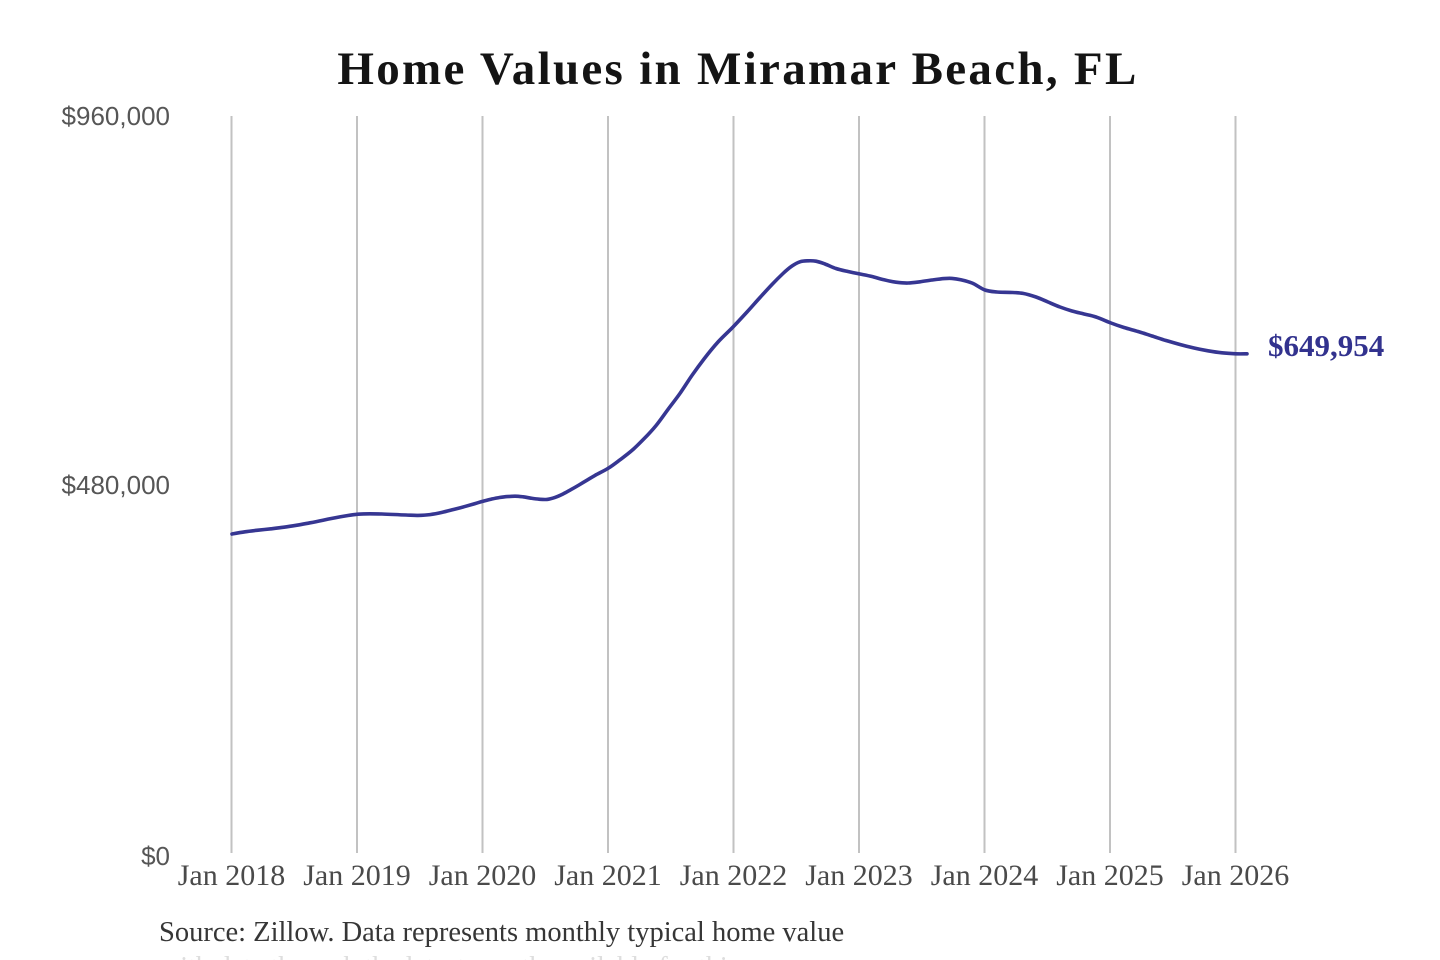  I want to click on svg-text: $649,954, so click(1326, 345).